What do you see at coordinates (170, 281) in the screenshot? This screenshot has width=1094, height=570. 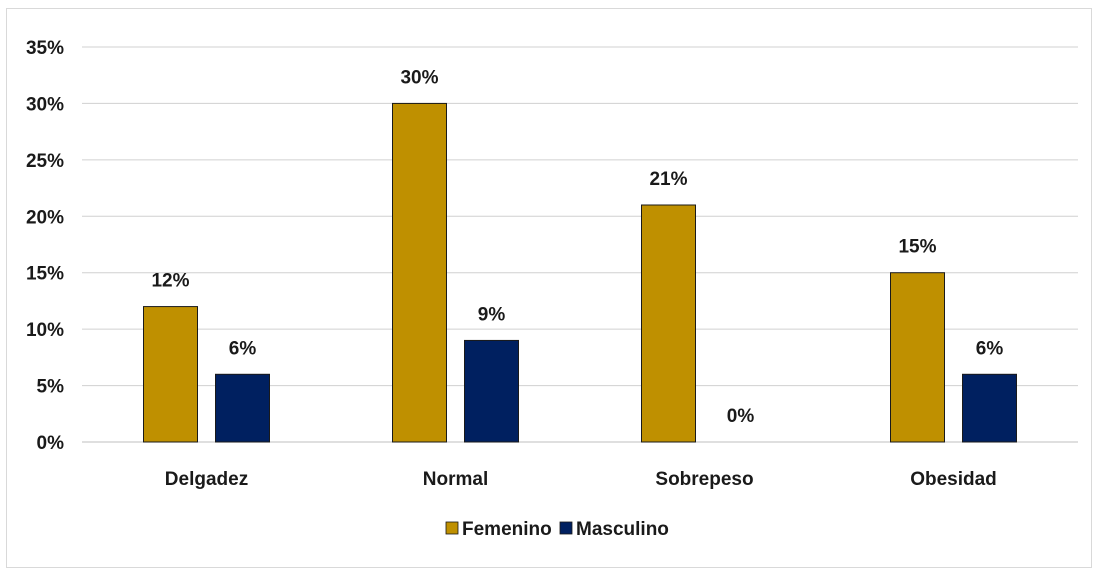 I see `data-label: 12%` at bounding box center [170, 281].